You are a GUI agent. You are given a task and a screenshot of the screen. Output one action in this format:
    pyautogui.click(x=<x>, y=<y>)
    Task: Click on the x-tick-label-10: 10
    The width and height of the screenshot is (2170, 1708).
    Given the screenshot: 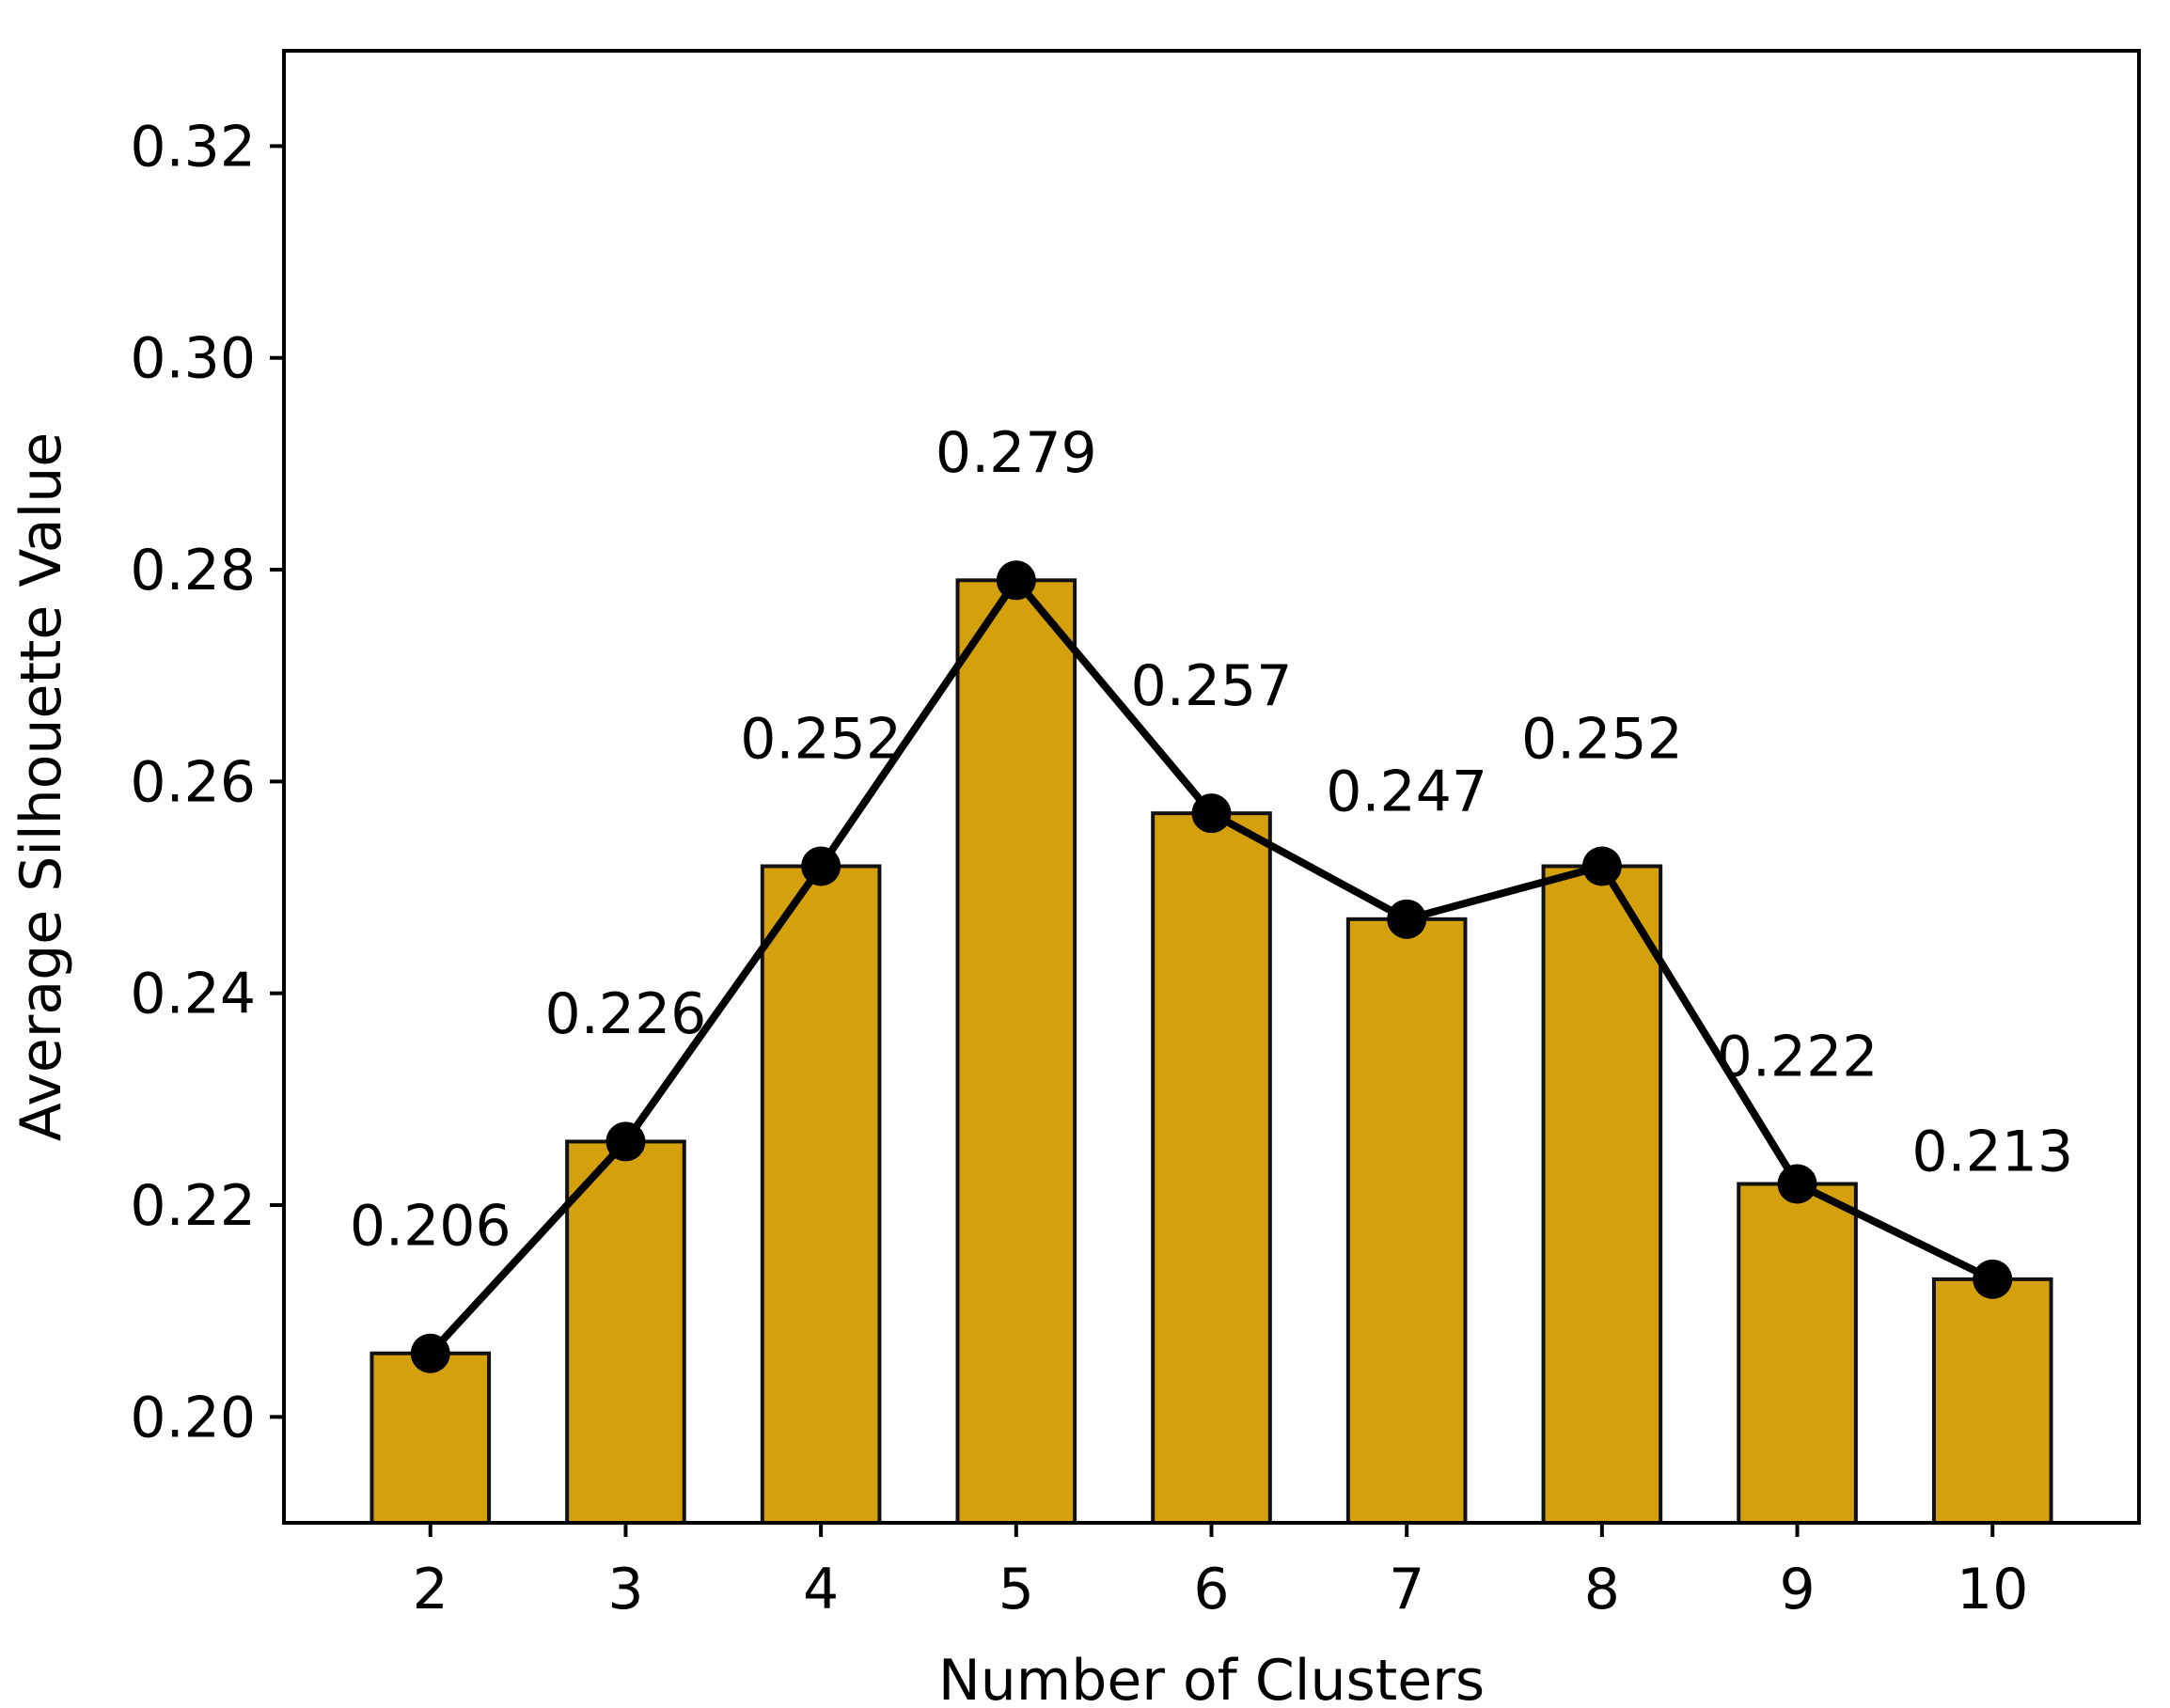 What is the action you would take?
    pyautogui.click(x=1992, y=1589)
    